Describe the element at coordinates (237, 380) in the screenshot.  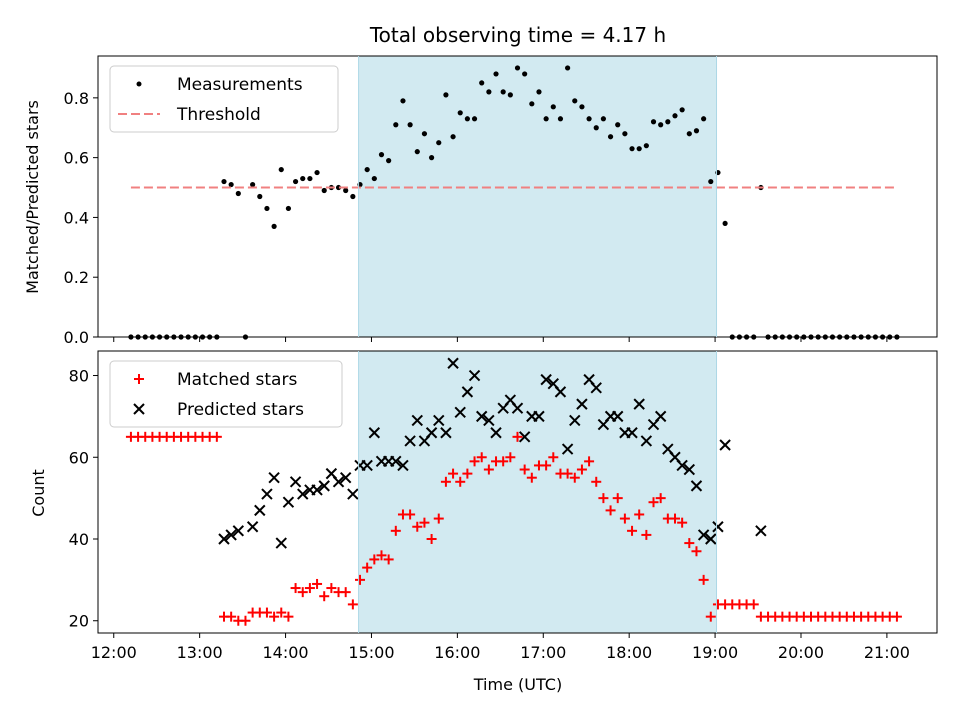
I see `legend-matched-label: Matched stars` at that location.